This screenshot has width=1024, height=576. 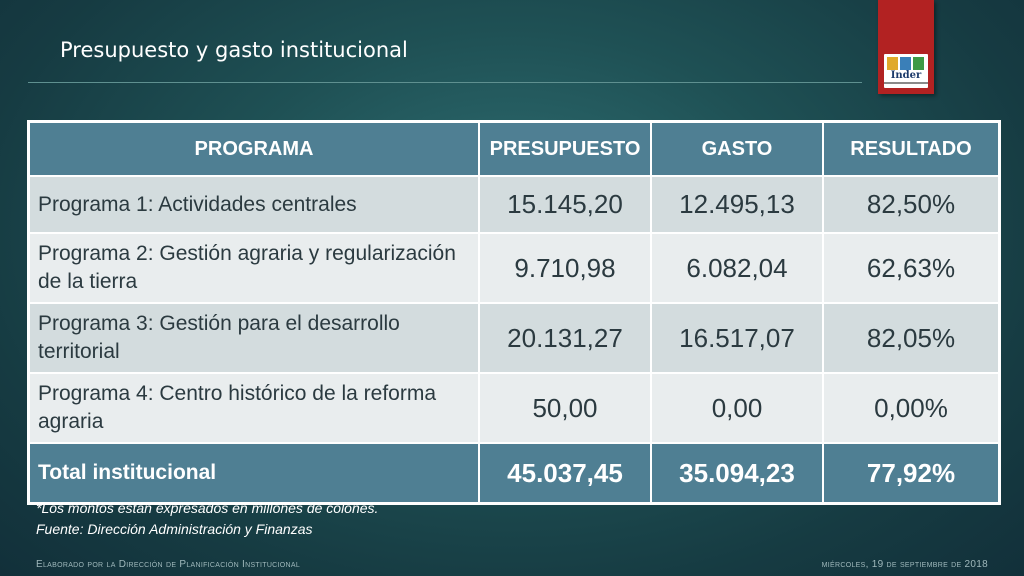 What do you see at coordinates (911, 473) in the screenshot?
I see `total-resultado: 77,92%` at bounding box center [911, 473].